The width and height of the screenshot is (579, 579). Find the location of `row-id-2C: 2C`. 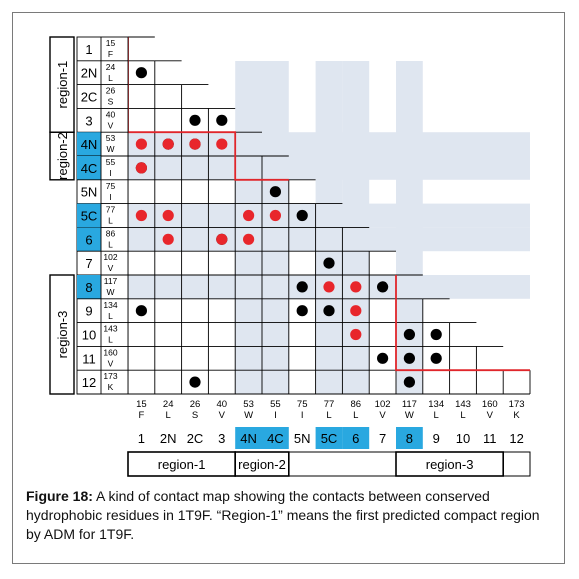

row-id-2C: 2C is located at coordinates (89, 97).